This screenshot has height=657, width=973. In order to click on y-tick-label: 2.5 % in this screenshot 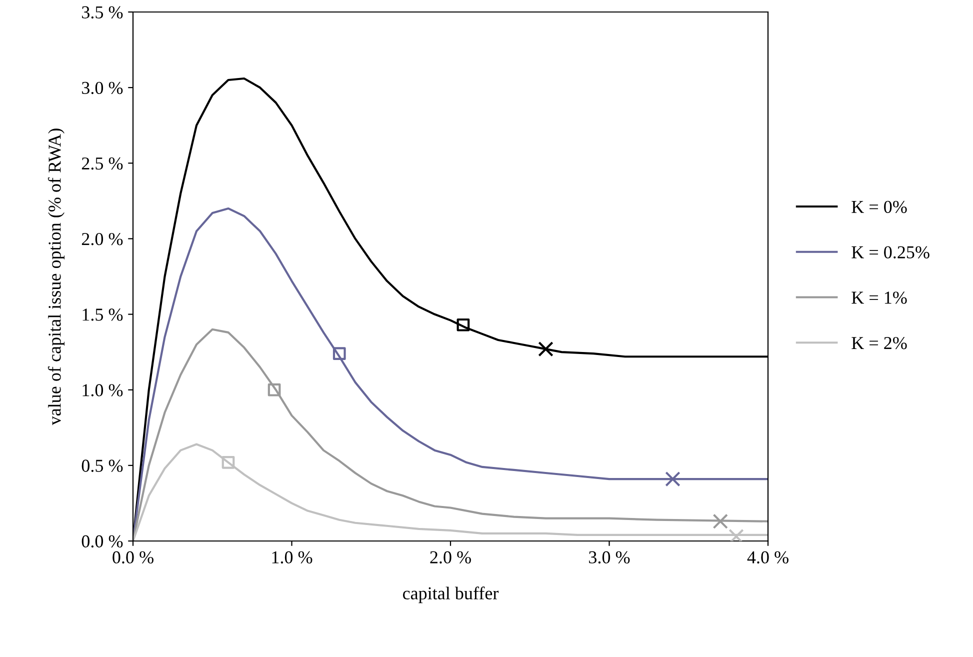, I will do `click(102, 163)`.